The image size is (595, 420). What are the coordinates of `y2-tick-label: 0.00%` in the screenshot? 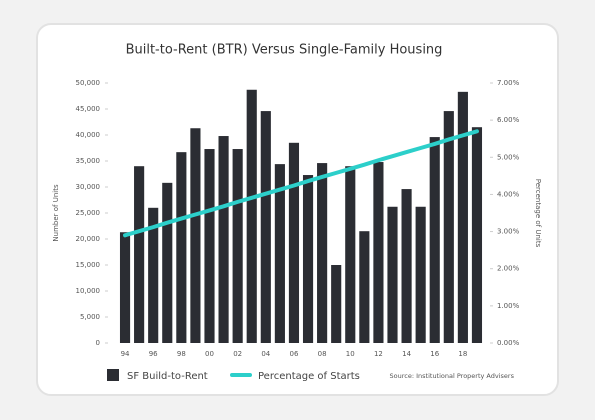 It's located at (508, 343).